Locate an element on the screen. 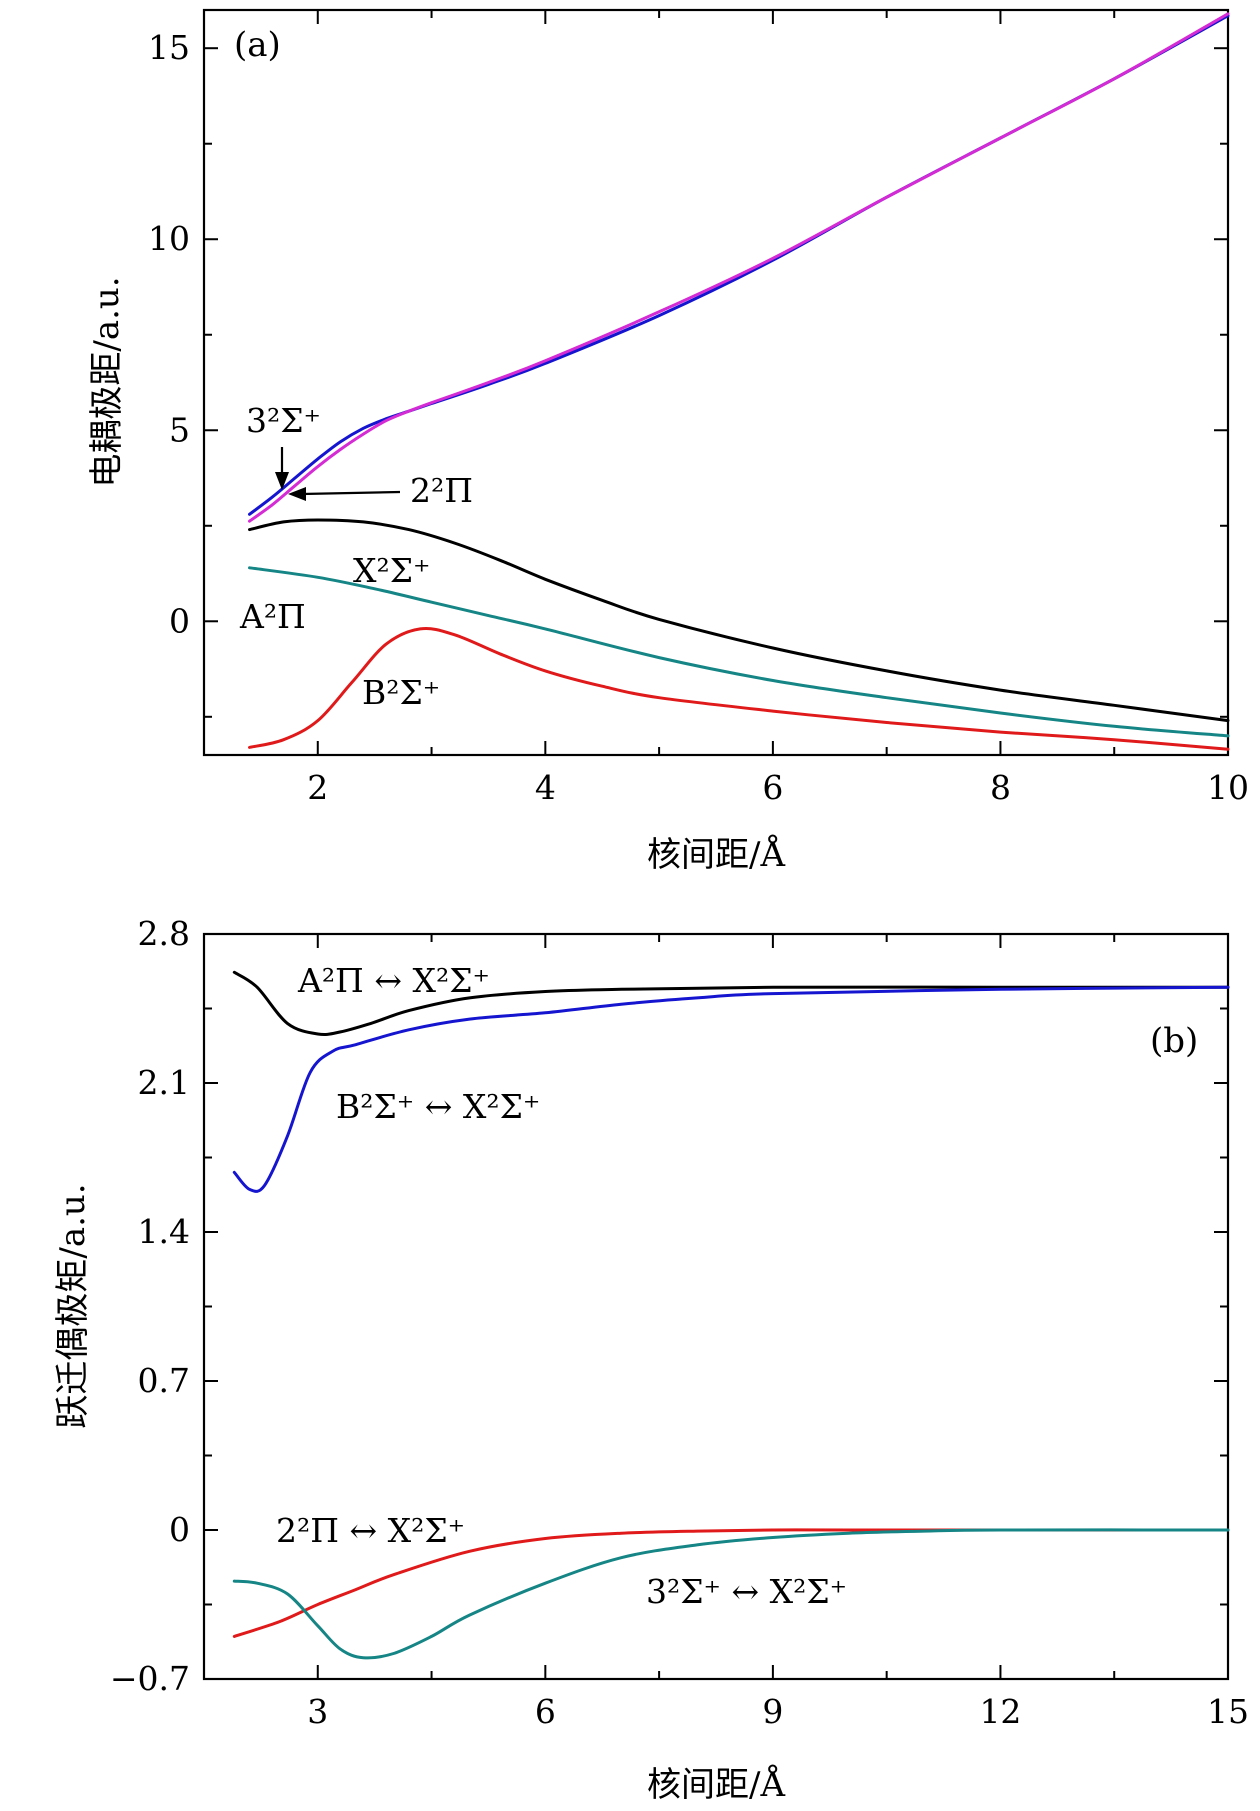 The height and width of the screenshot is (1811, 1260). arrow-3-sigma-plus is located at coordinates (282, 468).